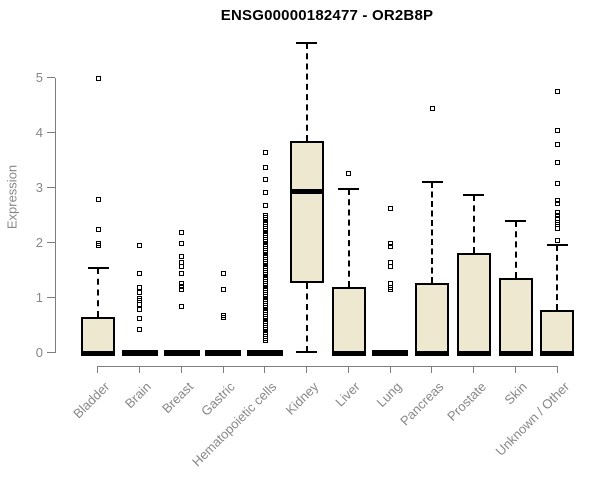 Image resolution: width=600 pixels, height=500 pixels. I want to click on x-tick-label: Brain, so click(138, 395).